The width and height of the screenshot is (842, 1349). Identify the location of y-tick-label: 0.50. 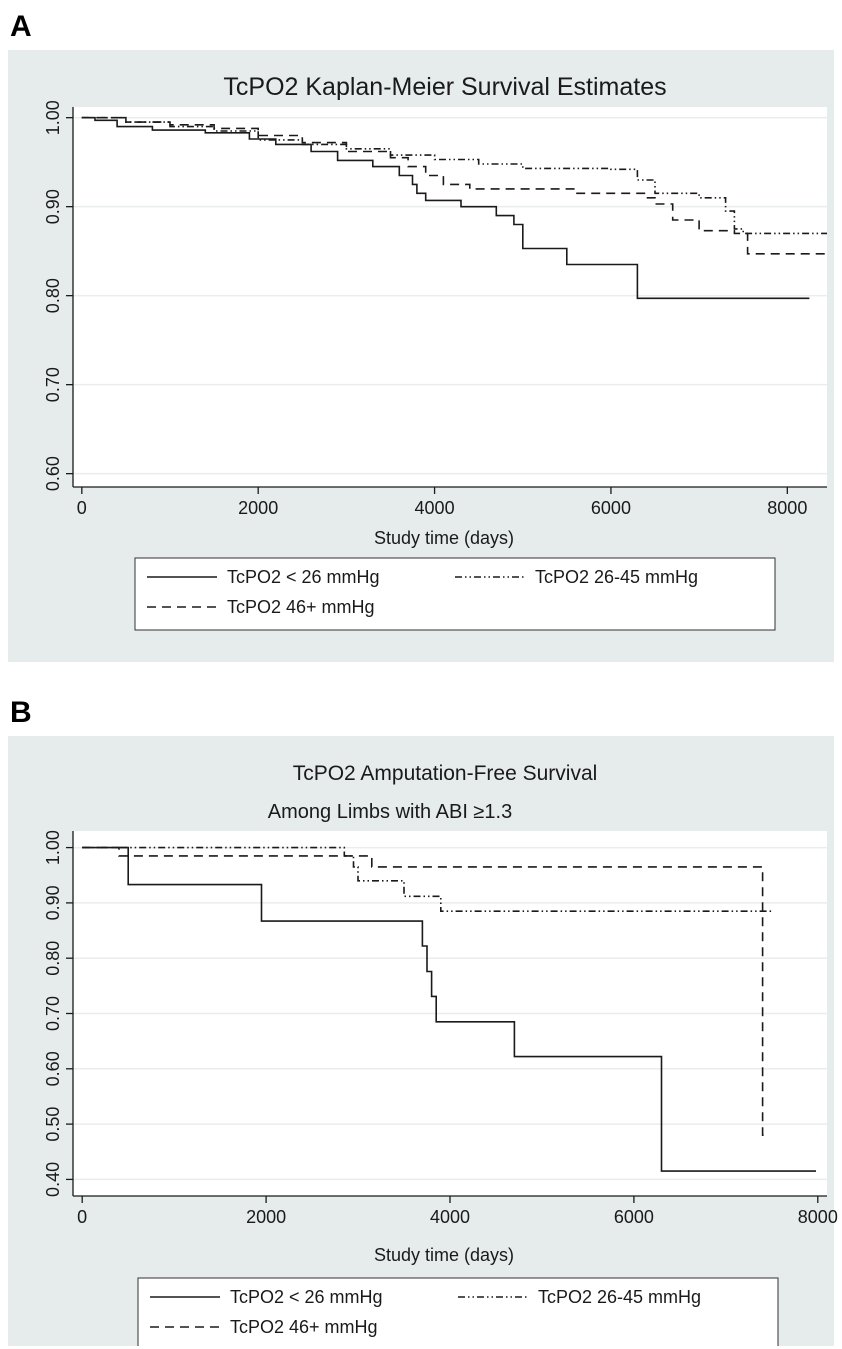
(53, 1124).